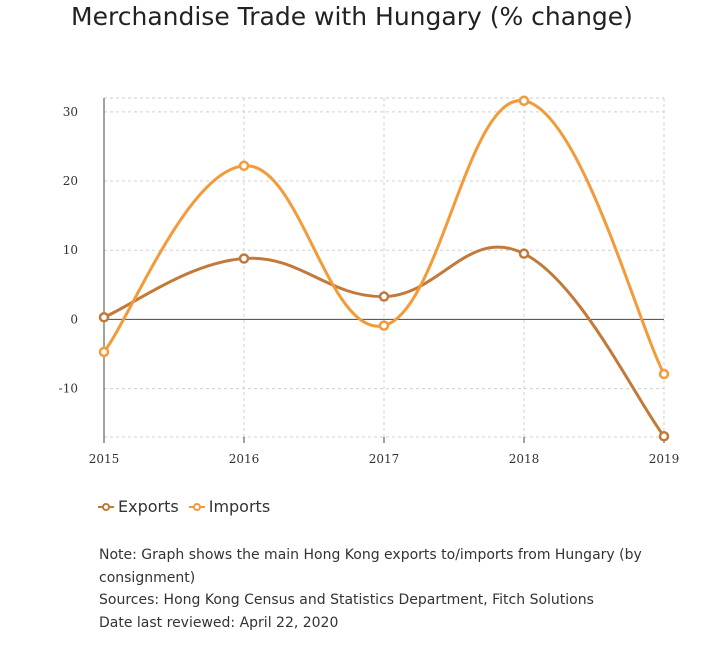 The height and width of the screenshot is (658, 704). Describe the element at coordinates (70, 181) in the screenshot. I see `y-tick-label: 20` at that location.